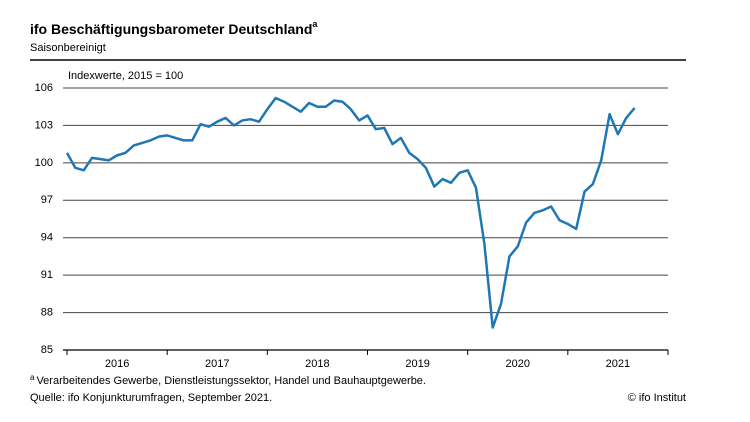 This screenshot has height=422, width=750. Describe the element at coordinates (518, 364) in the screenshot. I see `x-tick-label: 2020` at that location.